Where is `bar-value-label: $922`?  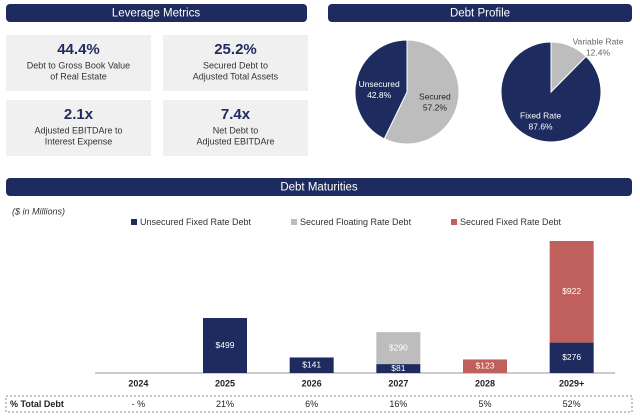
bar-value-label: $922 is located at coordinates (571, 291).